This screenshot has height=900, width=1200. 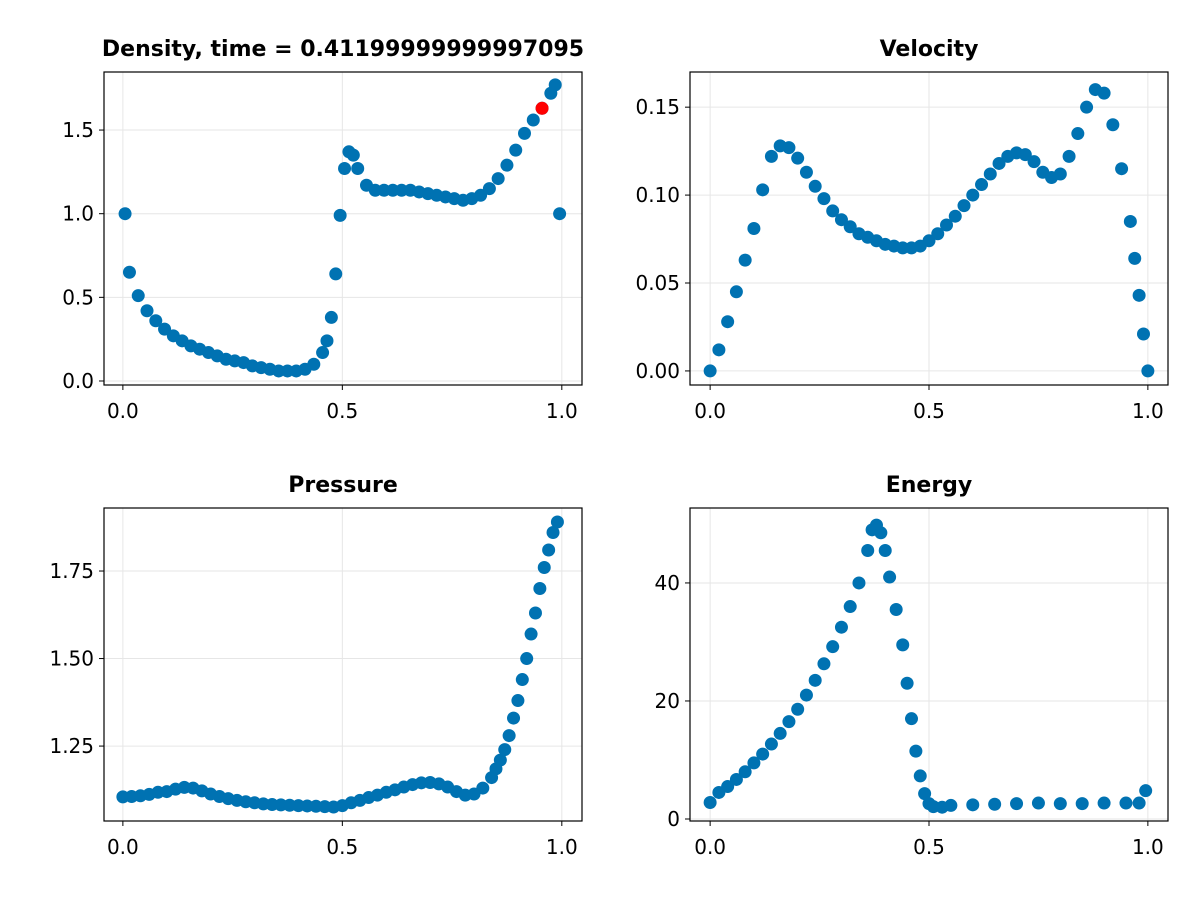 What do you see at coordinates (78, 214) in the screenshot?
I see `y-tick-label: 1.0` at bounding box center [78, 214].